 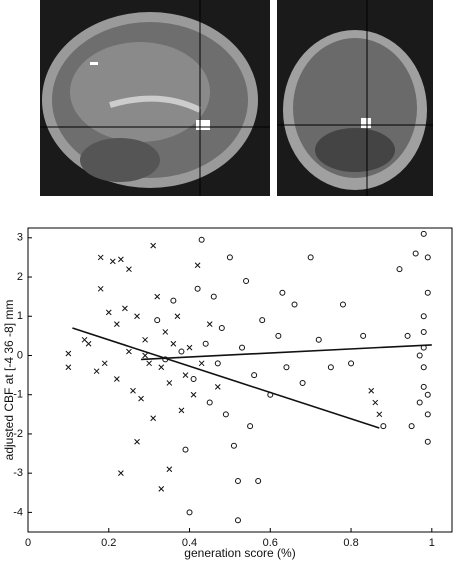 What do you see at coordinates (20, 316) in the screenshot?
I see `y-tick-label: 1` at bounding box center [20, 316].